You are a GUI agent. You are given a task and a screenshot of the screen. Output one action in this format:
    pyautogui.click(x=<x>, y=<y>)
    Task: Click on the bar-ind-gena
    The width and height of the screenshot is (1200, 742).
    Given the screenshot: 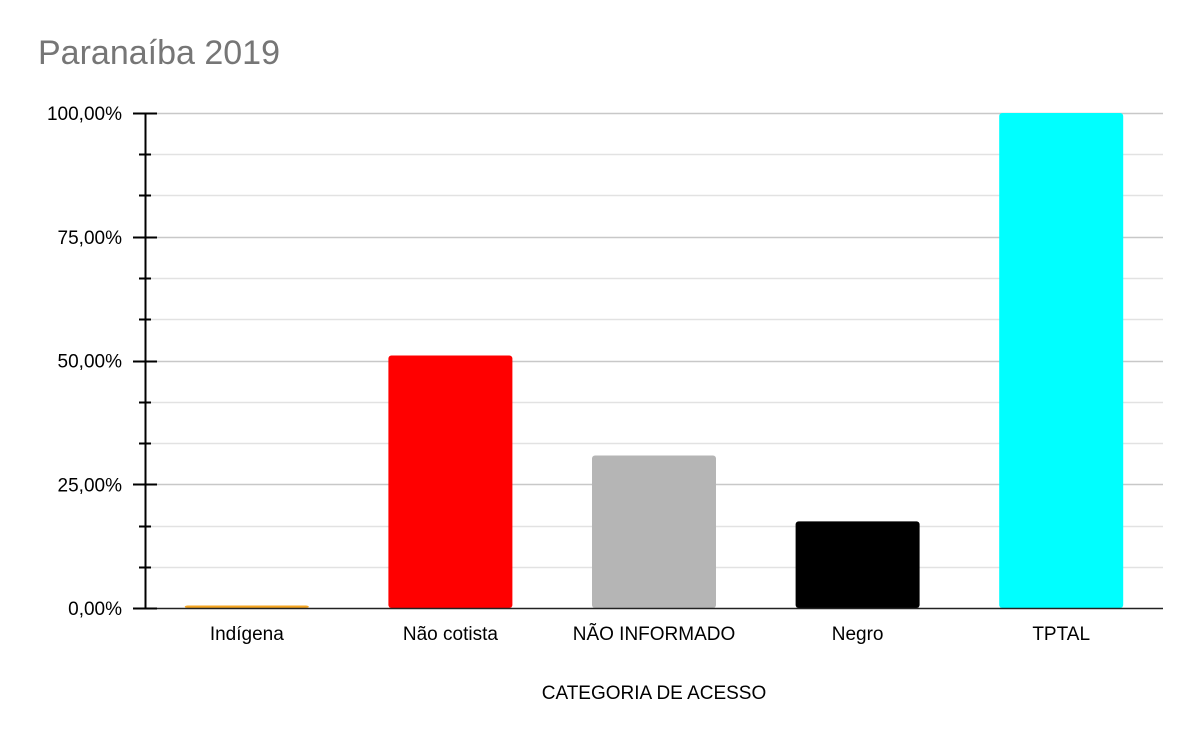 What is the action you would take?
    pyautogui.click(x=246, y=606)
    